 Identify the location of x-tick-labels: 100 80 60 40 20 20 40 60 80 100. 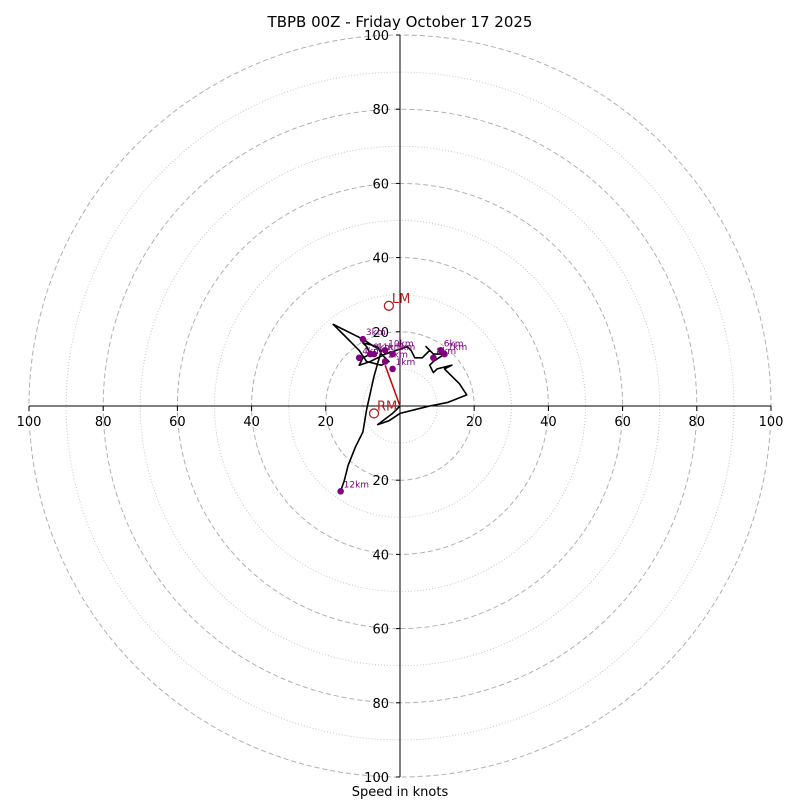
(400, 418).